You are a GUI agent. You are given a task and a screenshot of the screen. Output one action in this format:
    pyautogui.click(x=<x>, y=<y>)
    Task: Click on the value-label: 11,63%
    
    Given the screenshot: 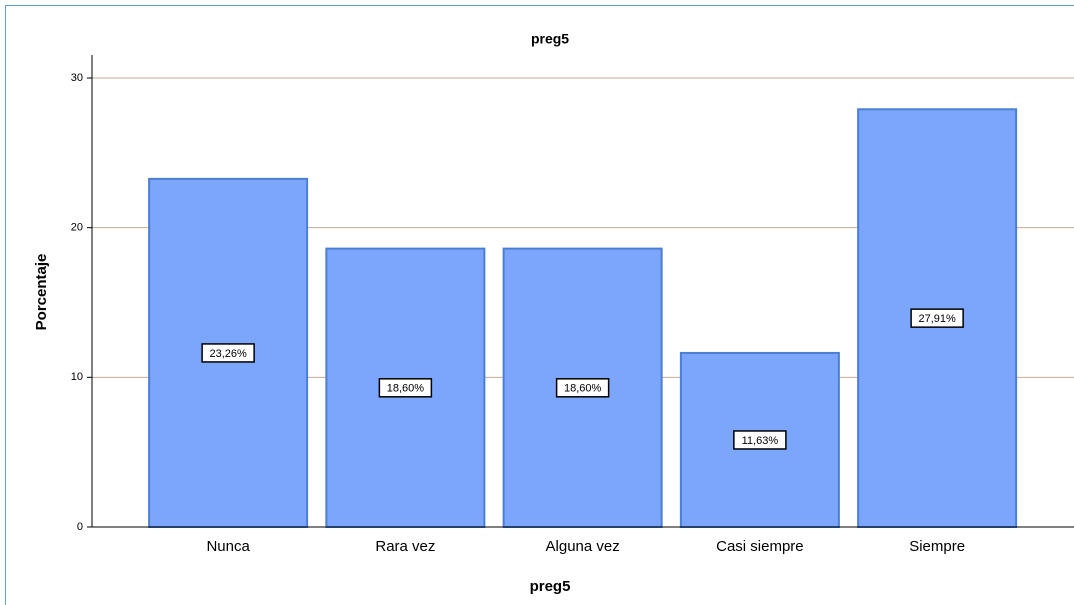 What is the action you would take?
    pyautogui.click(x=760, y=441)
    